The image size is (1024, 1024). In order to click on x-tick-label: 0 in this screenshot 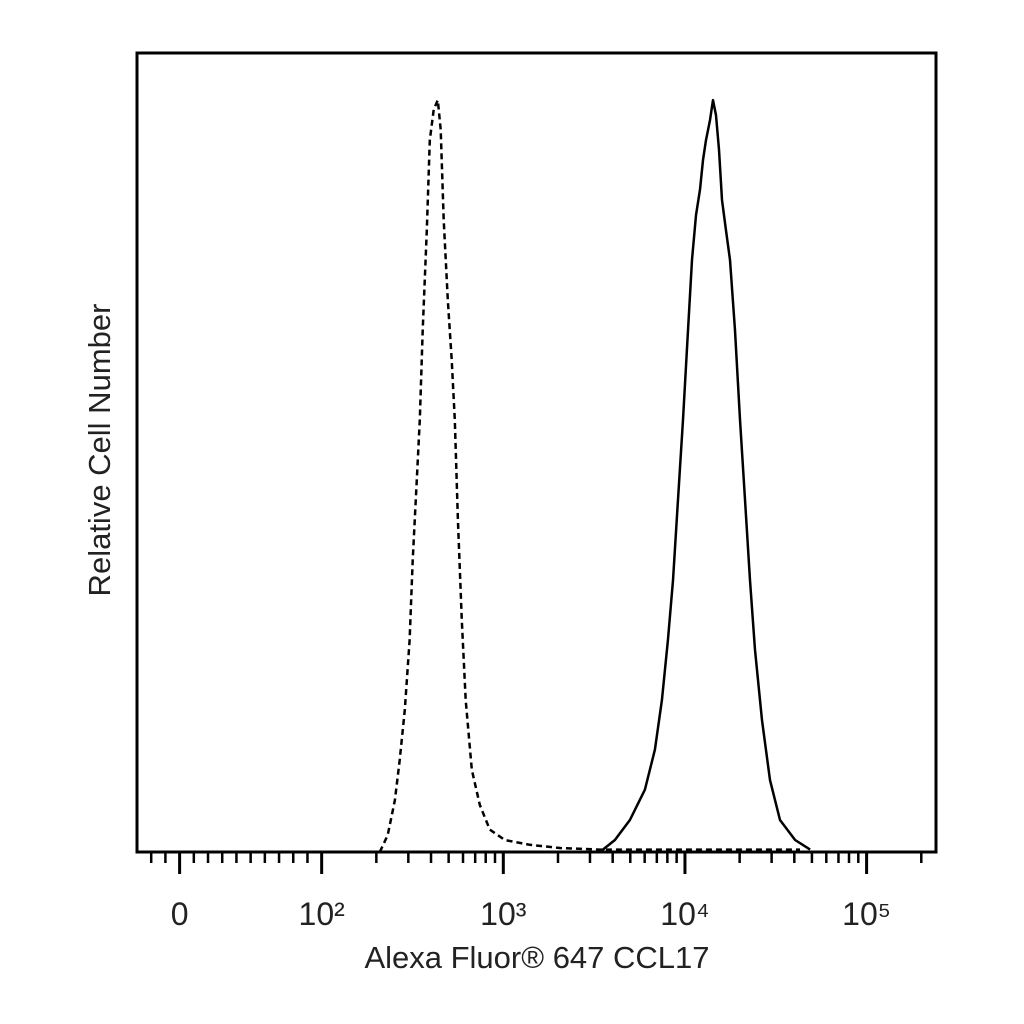, I will do `click(180, 914)`.